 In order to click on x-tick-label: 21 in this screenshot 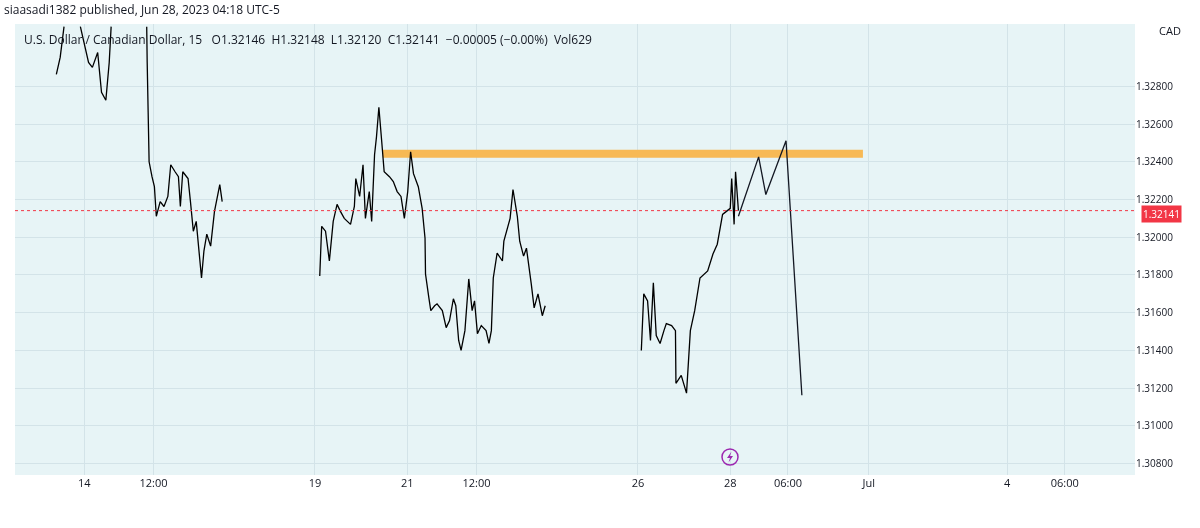, I will do `click(407, 482)`.